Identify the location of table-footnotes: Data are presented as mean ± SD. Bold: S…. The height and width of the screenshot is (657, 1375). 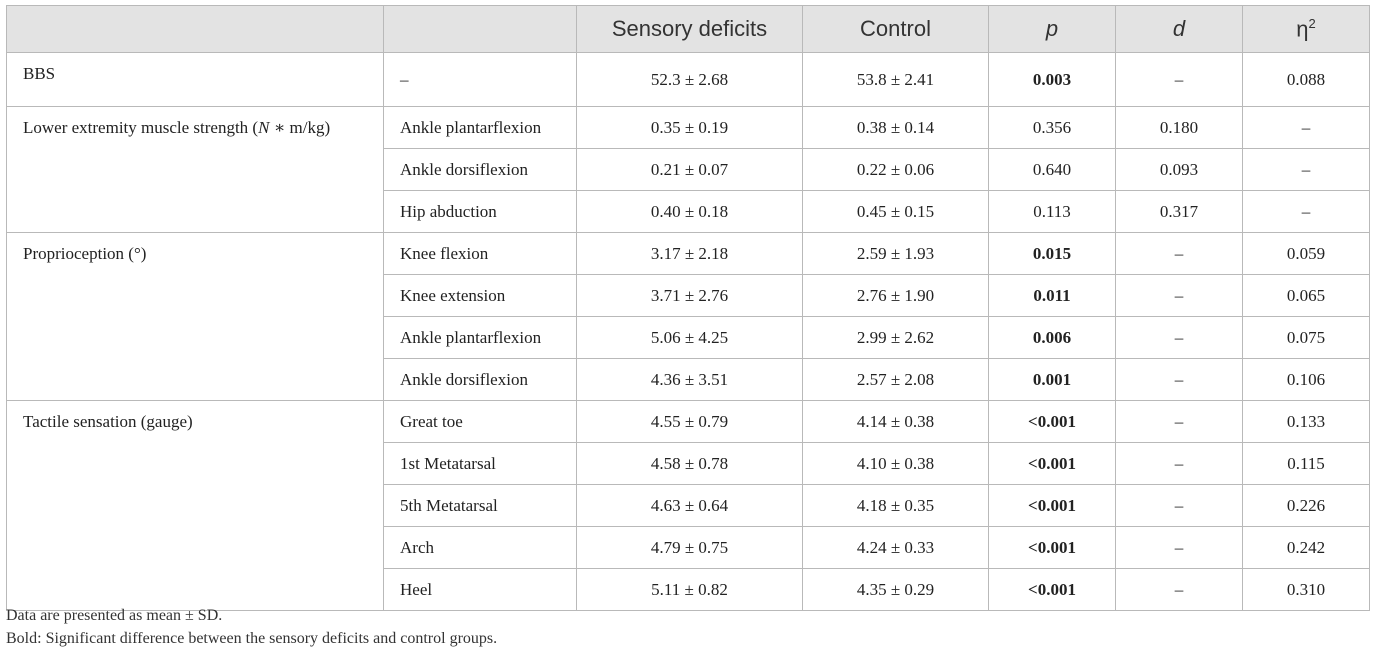
(251, 627).